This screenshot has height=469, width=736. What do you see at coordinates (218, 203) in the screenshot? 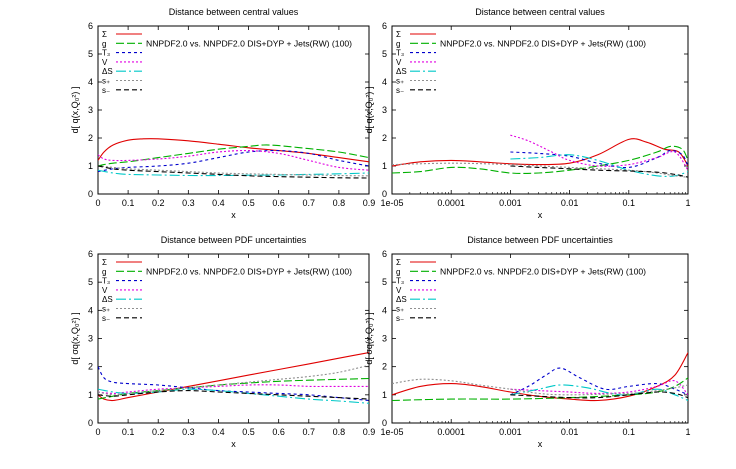
I see `x-tick-label: 0.4` at bounding box center [218, 203].